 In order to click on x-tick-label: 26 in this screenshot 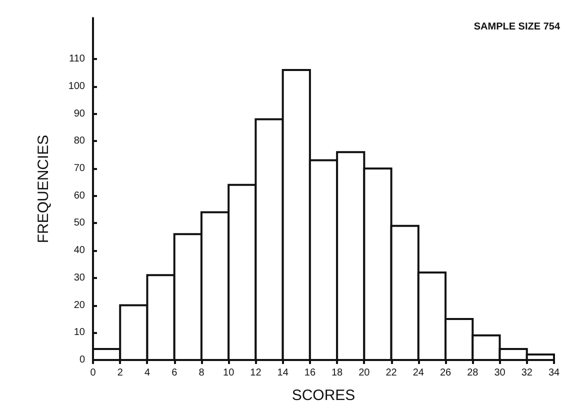, I will do `click(446, 373)`.